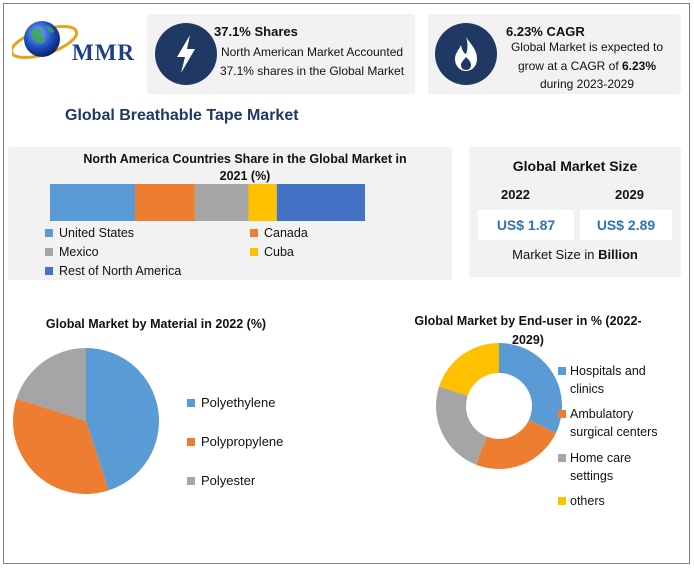 The image size is (694, 568). I want to click on legend-item-polyethylene: Polyethylene, so click(231, 402).